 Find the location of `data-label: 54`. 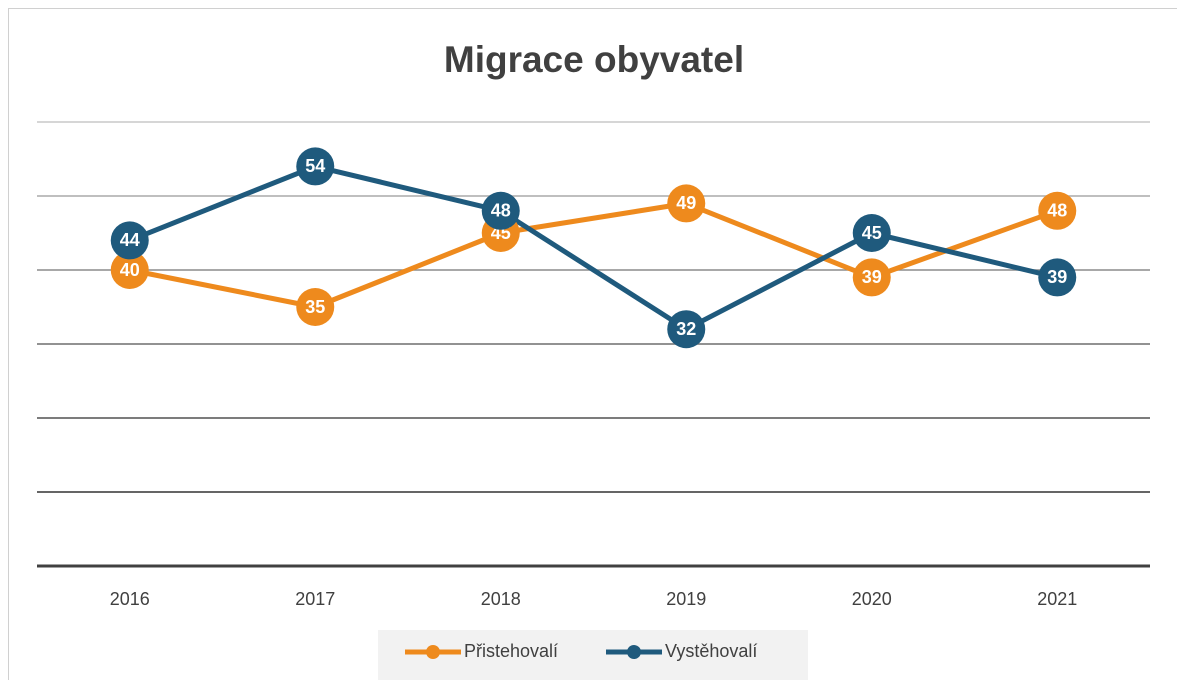

data-label: 54 is located at coordinates (315, 166).